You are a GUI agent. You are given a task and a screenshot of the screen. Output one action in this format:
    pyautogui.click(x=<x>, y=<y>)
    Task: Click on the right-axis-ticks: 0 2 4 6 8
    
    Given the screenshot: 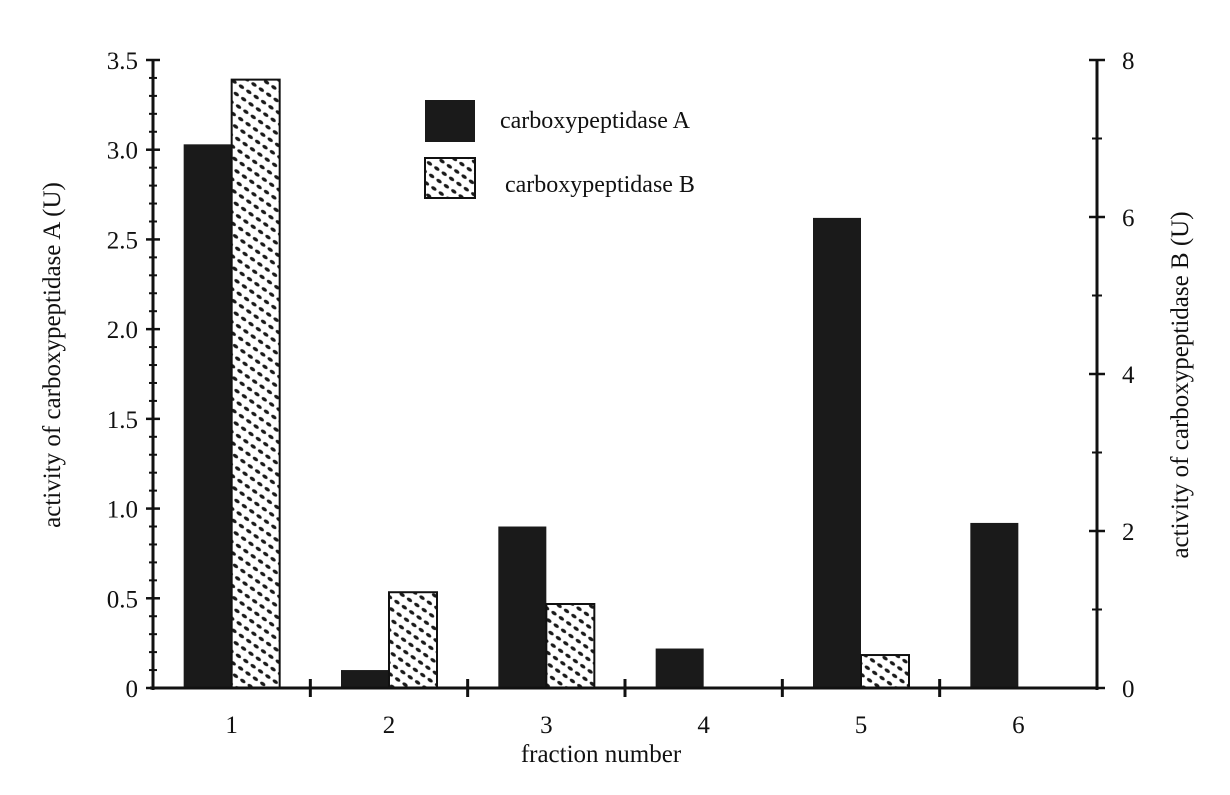 What is the action you would take?
    pyautogui.click(x=1112, y=375)
    